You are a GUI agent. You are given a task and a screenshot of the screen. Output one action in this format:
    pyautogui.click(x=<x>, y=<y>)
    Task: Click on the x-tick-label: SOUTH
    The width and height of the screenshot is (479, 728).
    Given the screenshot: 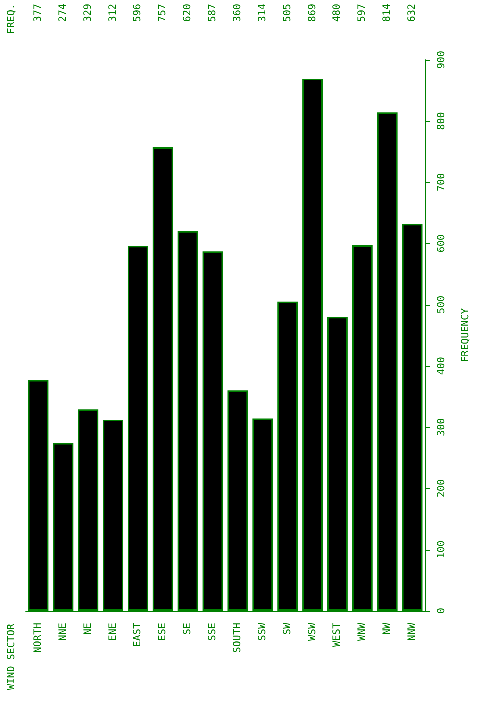 What is the action you would take?
    pyautogui.click(x=238, y=638)
    